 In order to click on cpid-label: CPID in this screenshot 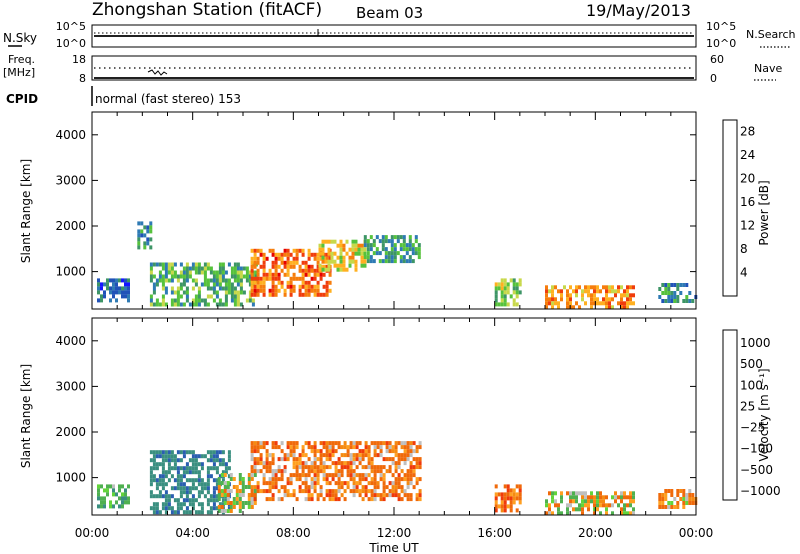, I will do `click(22, 99)`.